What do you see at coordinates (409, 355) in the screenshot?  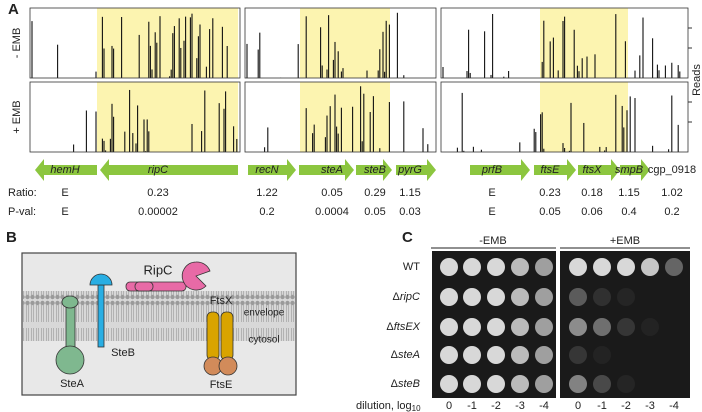 I see `strain-gene: steA` at bounding box center [409, 355].